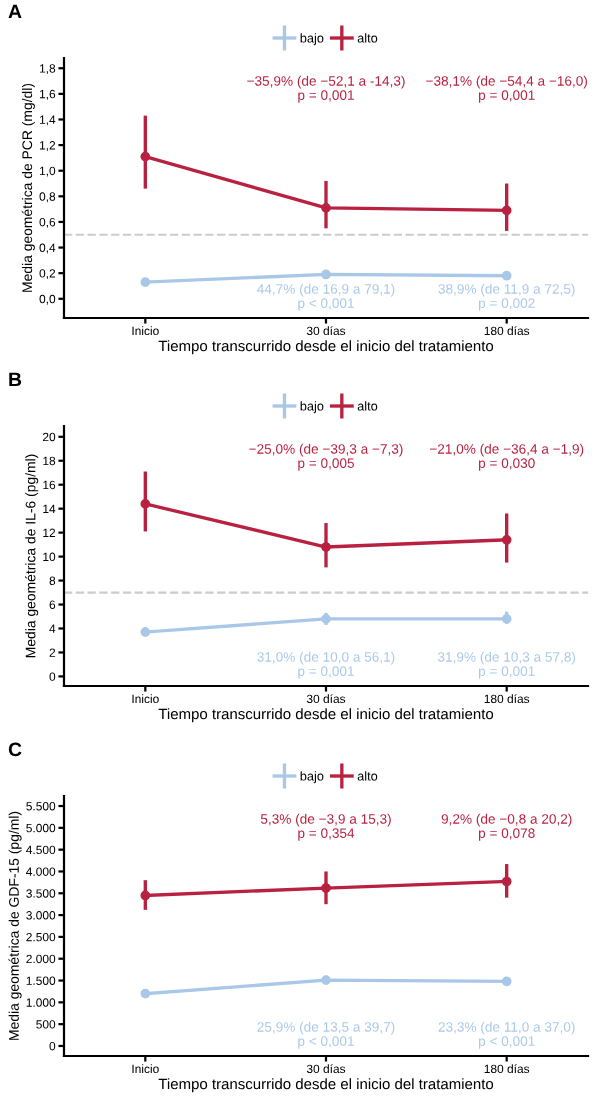 The height and width of the screenshot is (1096, 600). I want to click on chart-title: C, so click(15, 749).